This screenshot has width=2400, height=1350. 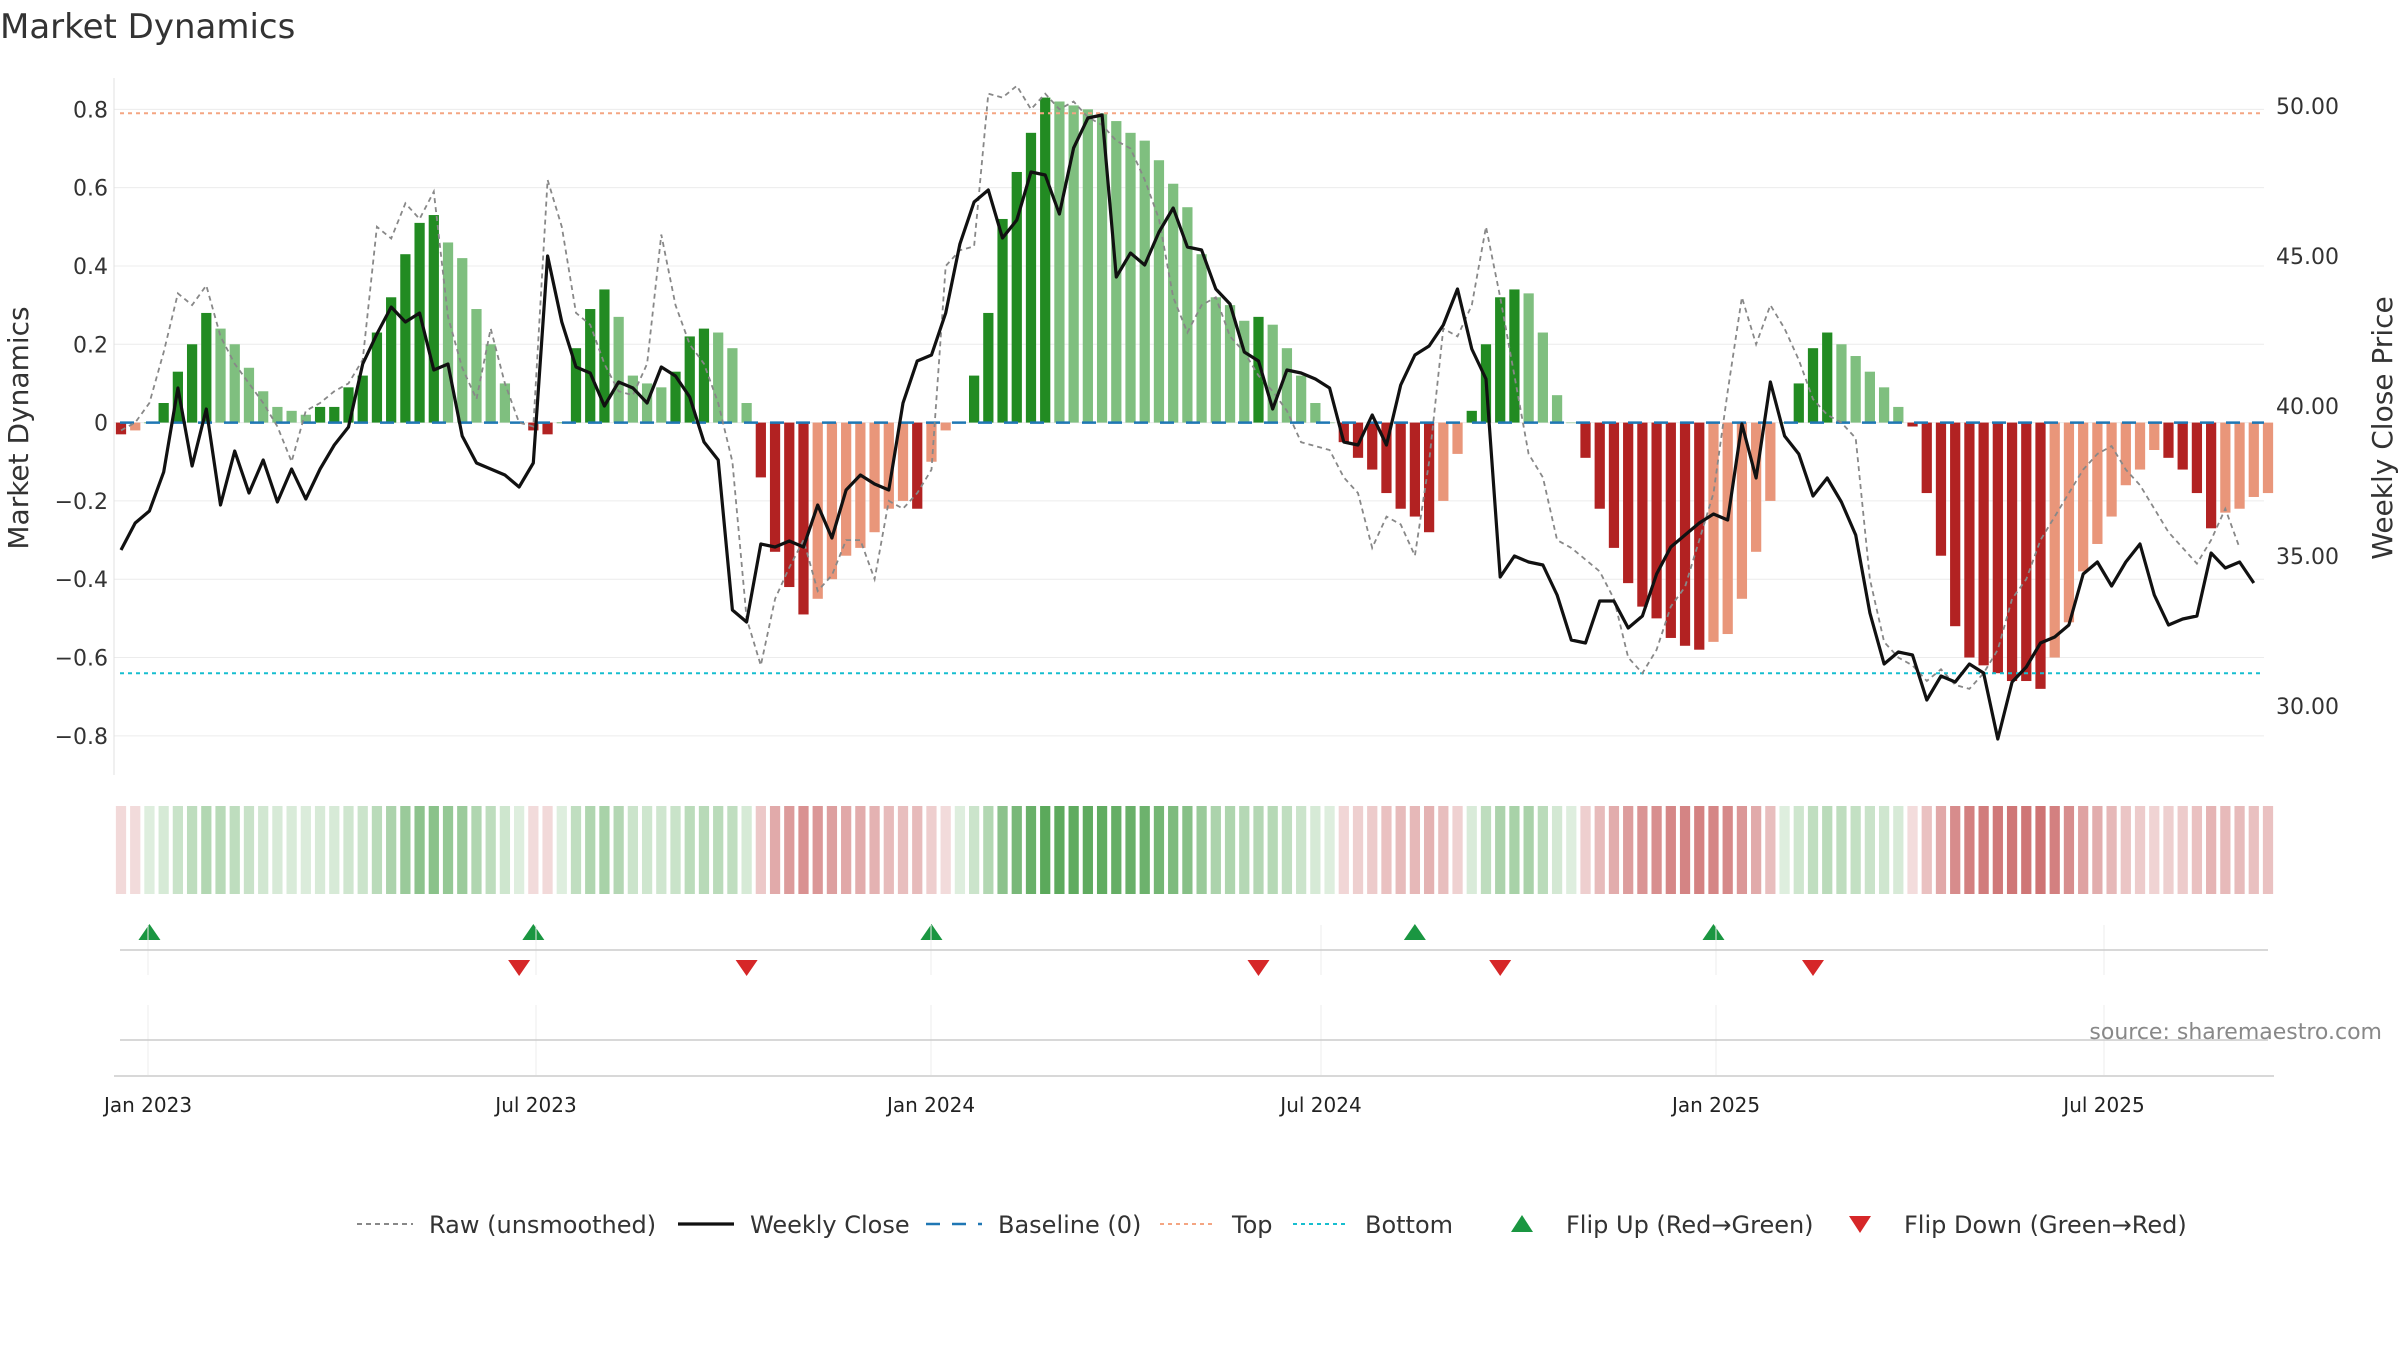 What do you see at coordinates (2307, 257) in the screenshot?
I see `right-tick-label: 45.00` at bounding box center [2307, 257].